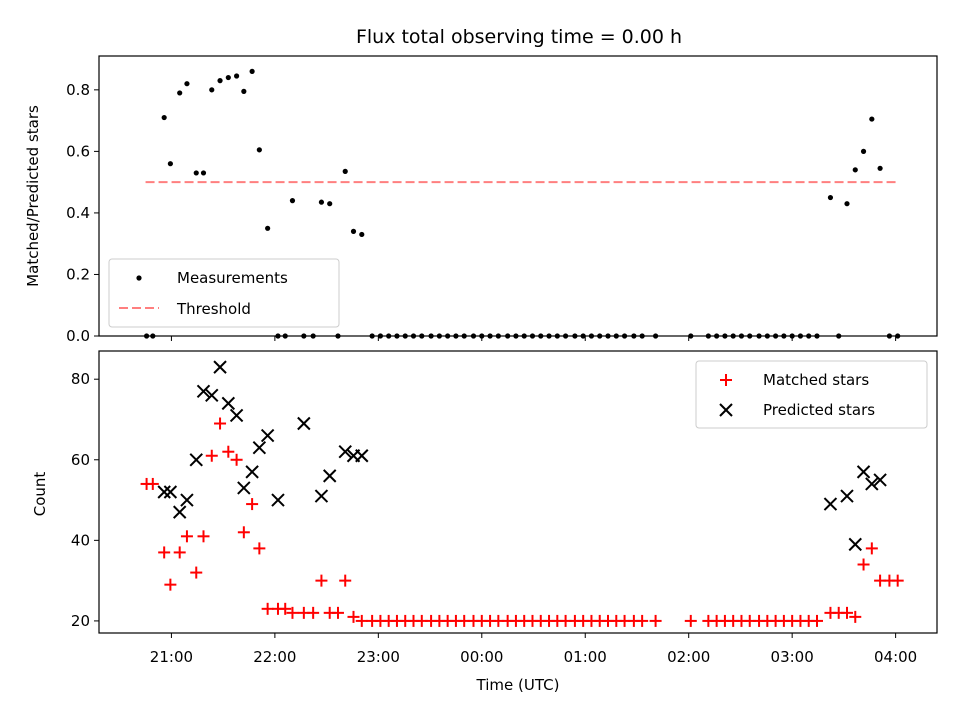 The image size is (960, 720). What do you see at coordinates (80, 379) in the screenshot?
I see `bottom-y-tick-label: 80` at bounding box center [80, 379].